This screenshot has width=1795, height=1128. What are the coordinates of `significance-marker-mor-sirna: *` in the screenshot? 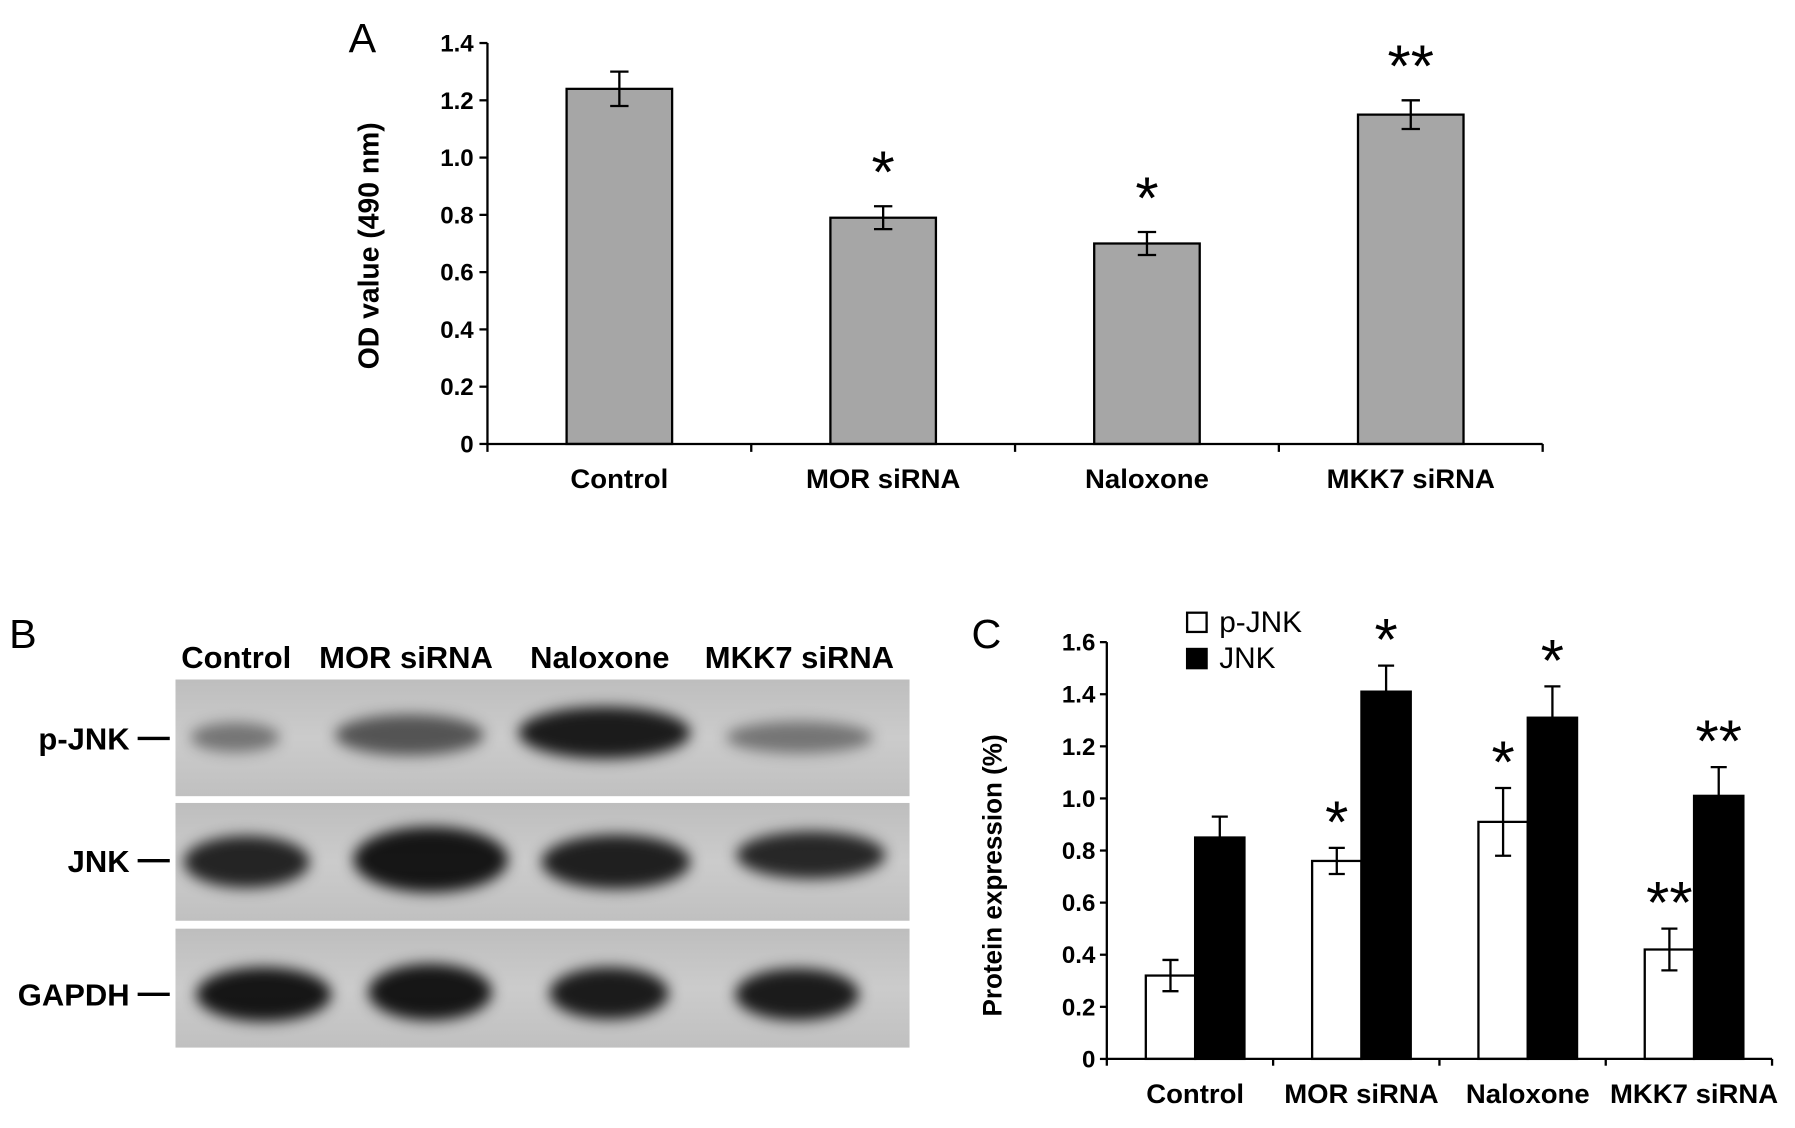 It's located at (883, 172).